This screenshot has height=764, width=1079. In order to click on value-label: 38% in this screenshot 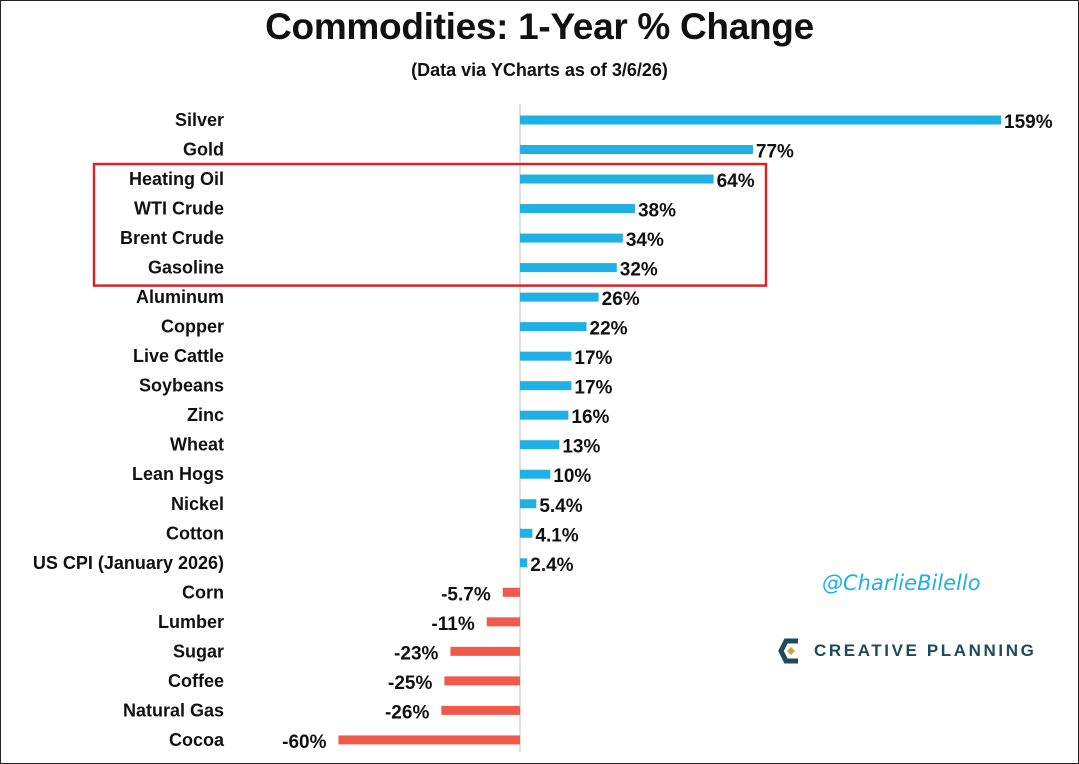, I will do `click(657, 211)`.